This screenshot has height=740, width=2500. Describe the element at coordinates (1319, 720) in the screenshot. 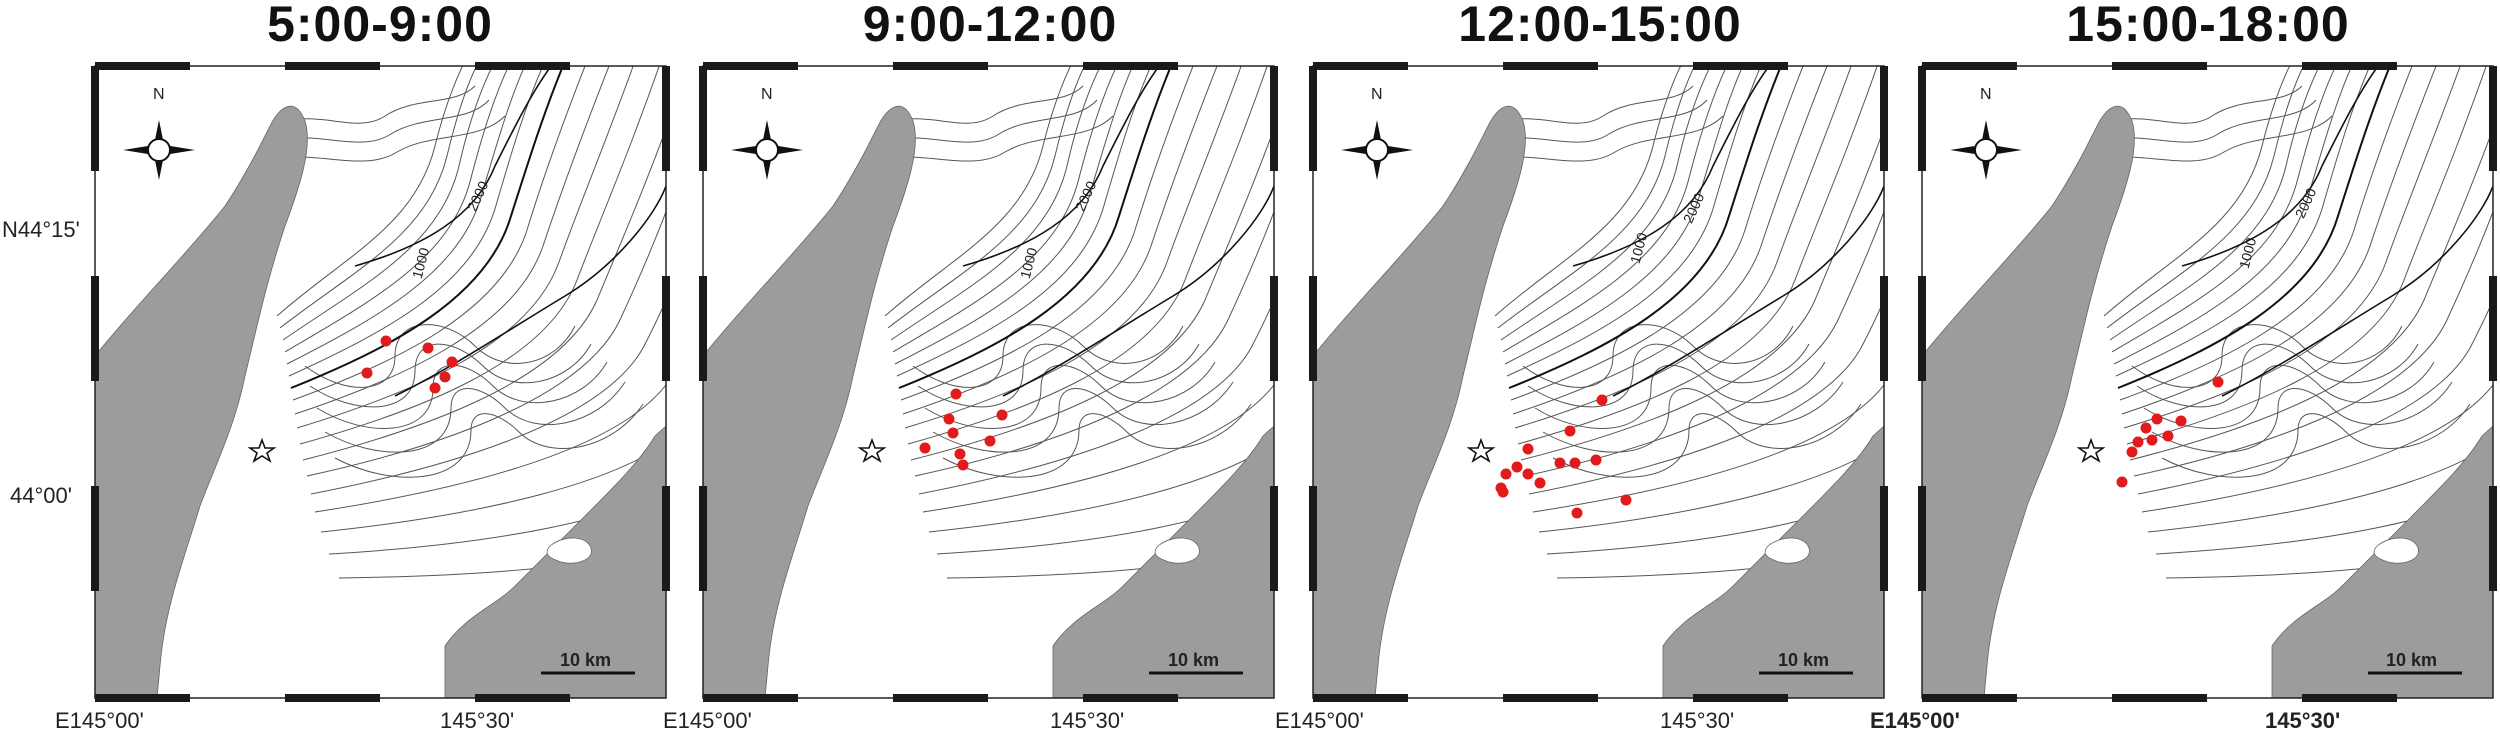

I see `lon-label-left-3: E145°00'` at that location.